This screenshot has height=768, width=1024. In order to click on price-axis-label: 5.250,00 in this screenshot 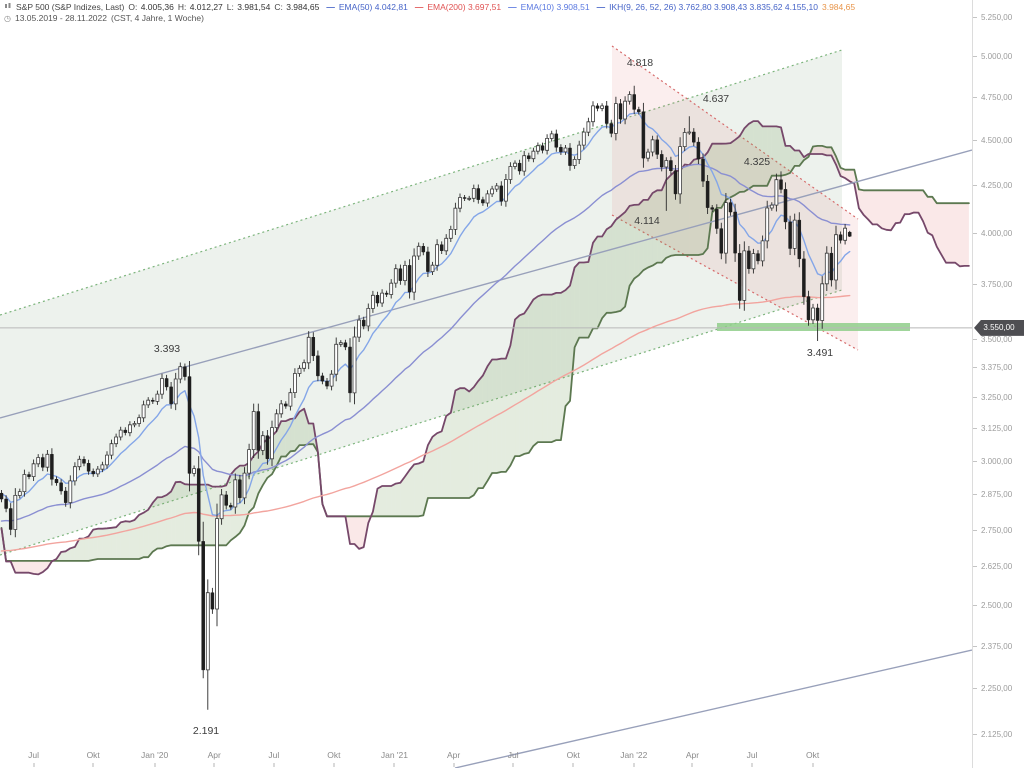, I will do `click(997, 18)`.